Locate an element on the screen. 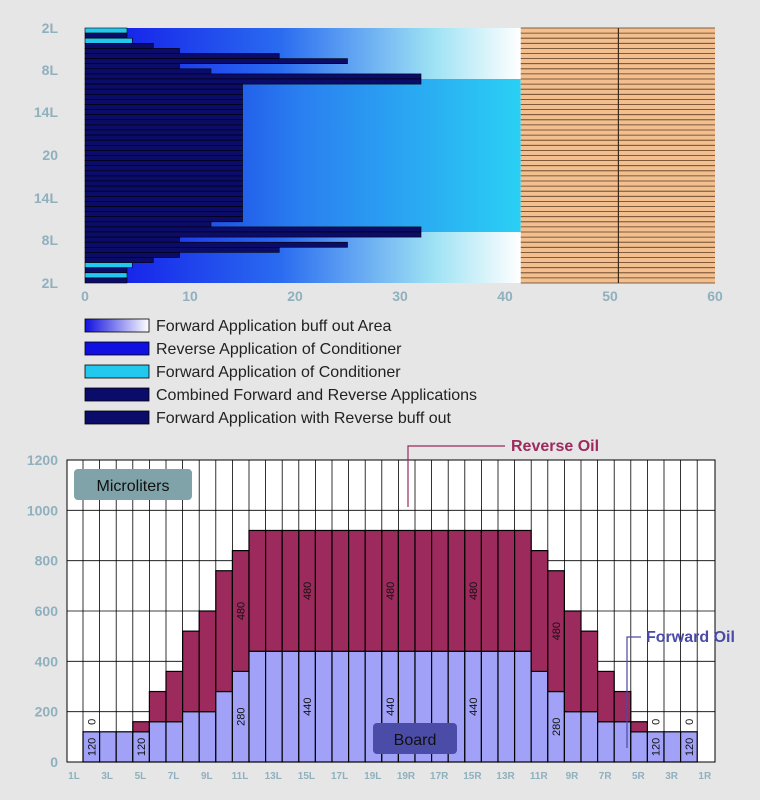 The height and width of the screenshot is (800, 760). bottom-x-tick-label: 3L is located at coordinates (107, 776).